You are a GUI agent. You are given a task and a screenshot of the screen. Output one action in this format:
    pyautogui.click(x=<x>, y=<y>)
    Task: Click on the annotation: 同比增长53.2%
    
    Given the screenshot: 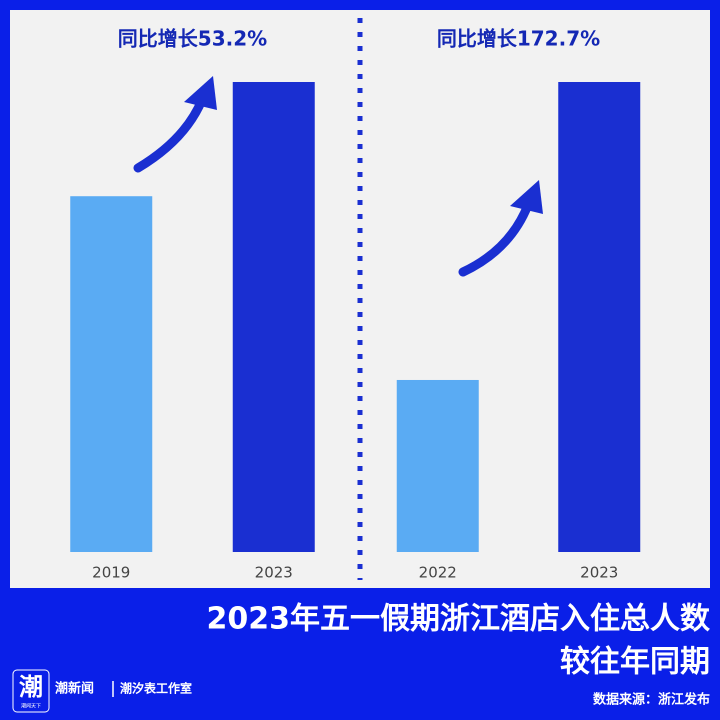 What is the action you would take?
    pyautogui.click(x=192, y=39)
    